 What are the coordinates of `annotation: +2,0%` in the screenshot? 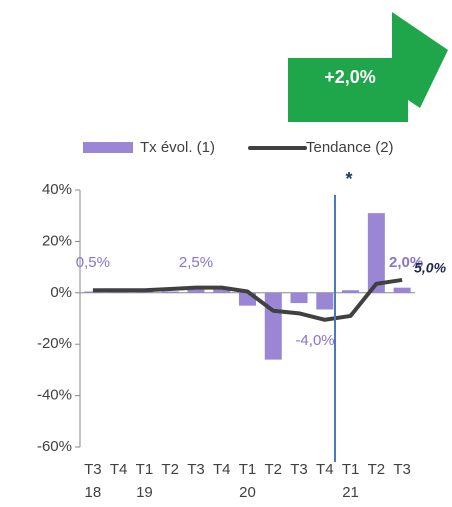 It's located at (350, 77).